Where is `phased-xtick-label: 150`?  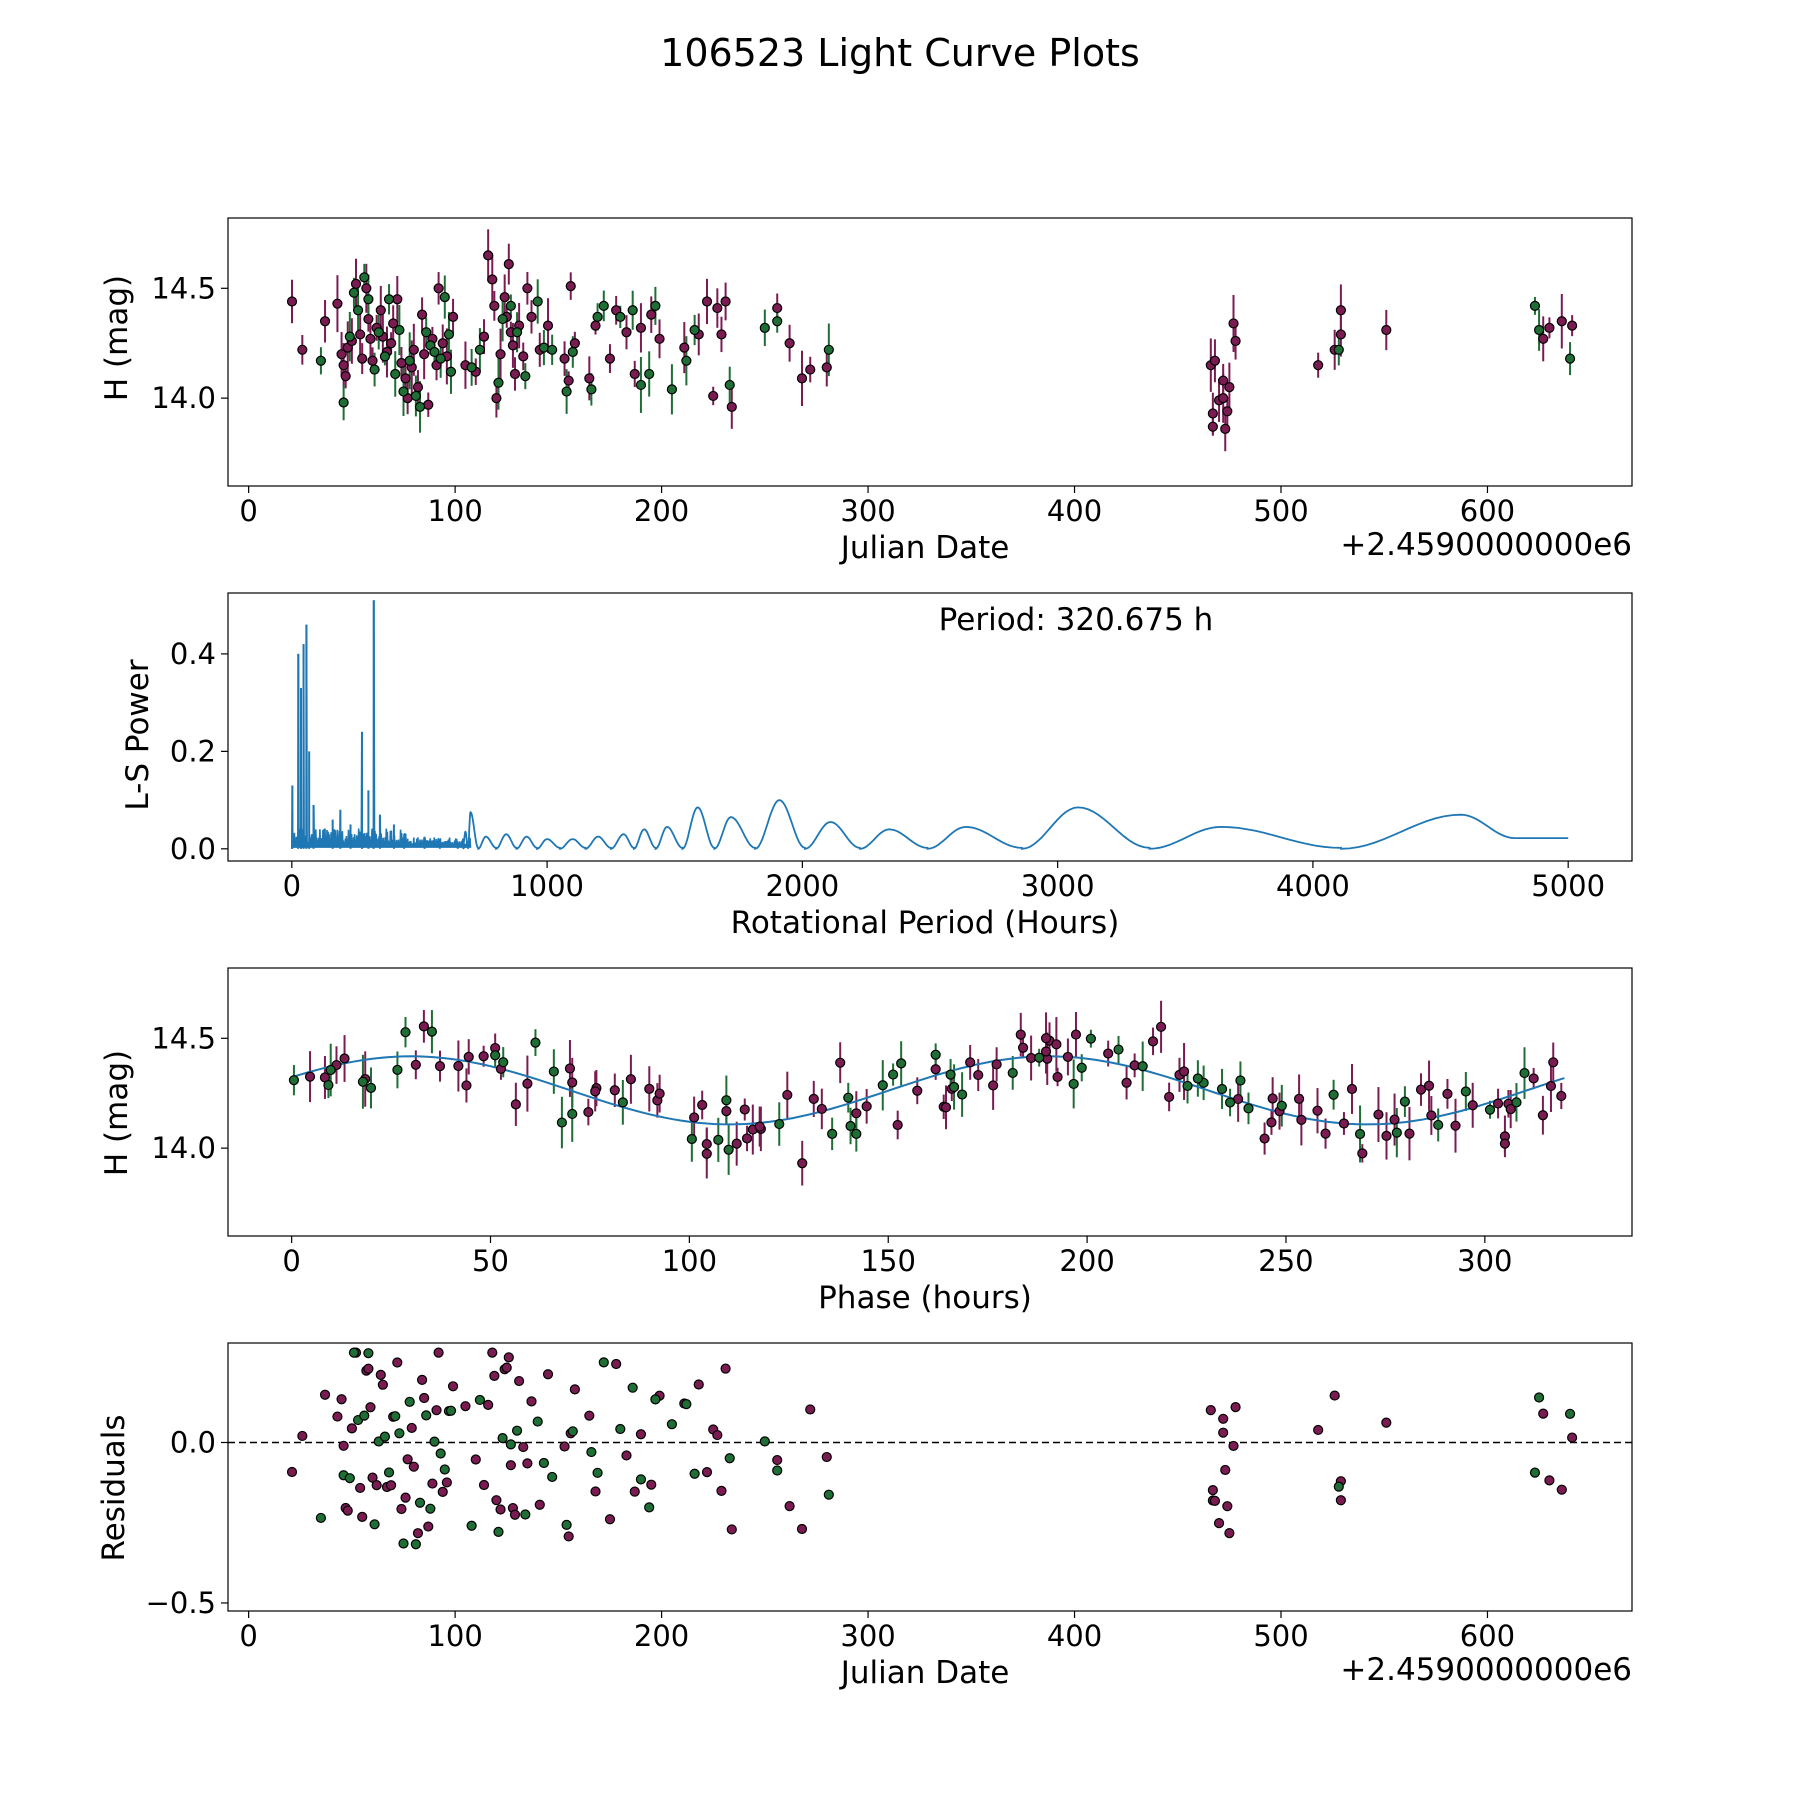
phased-xtick-label: 150 is located at coordinates (888, 1261).